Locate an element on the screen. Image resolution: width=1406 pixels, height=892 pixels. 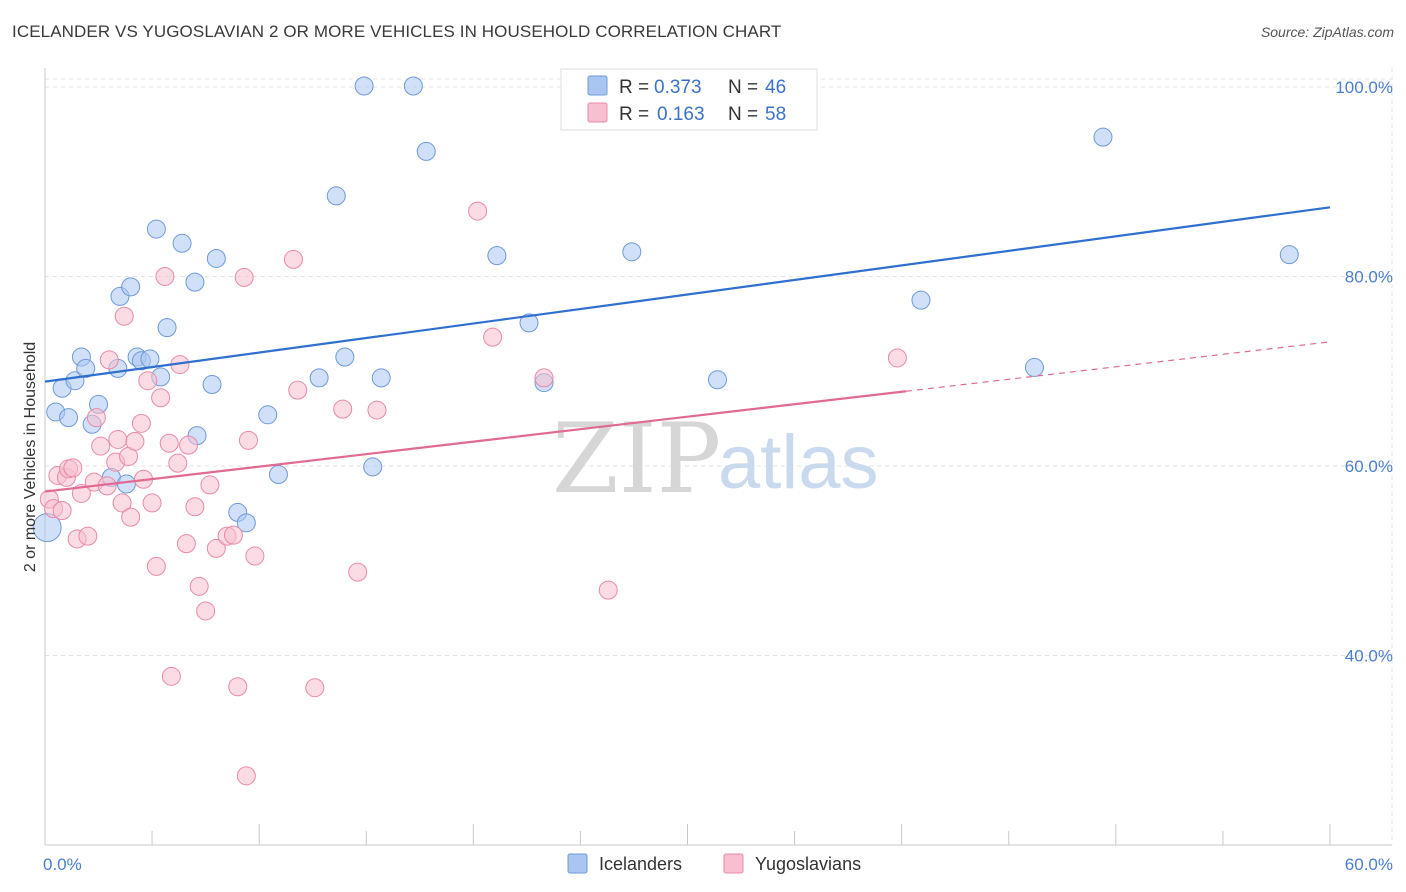
legend-n-value: 46 is located at coordinates (775, 87).